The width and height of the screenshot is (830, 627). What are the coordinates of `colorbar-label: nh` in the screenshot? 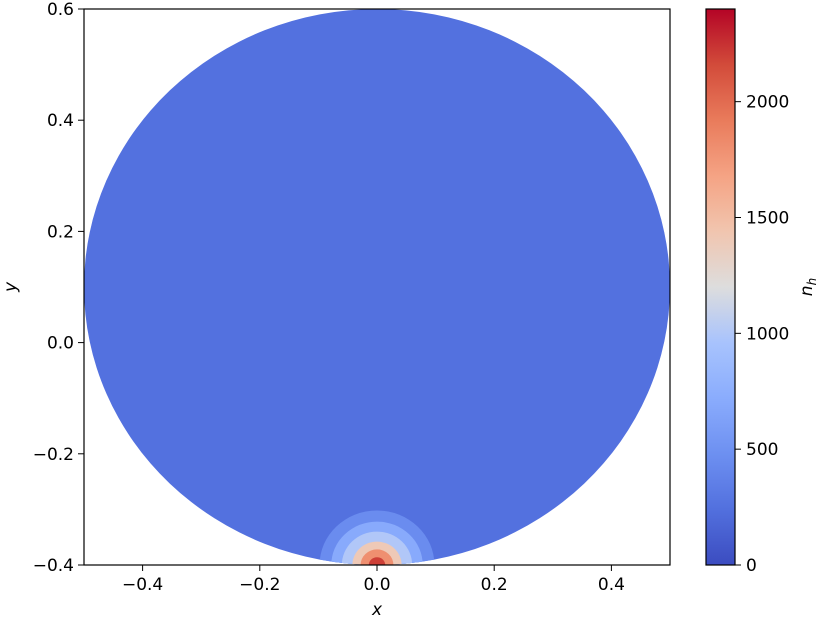 It's located at (808, 287).